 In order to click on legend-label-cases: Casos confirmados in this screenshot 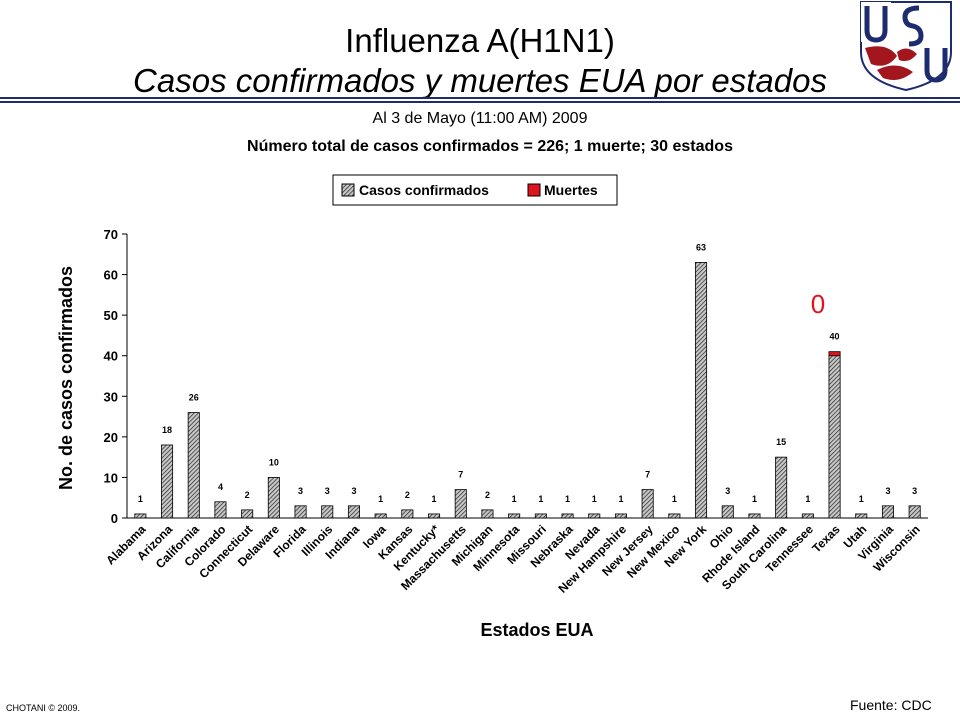, I will do `click(424, 190)`.